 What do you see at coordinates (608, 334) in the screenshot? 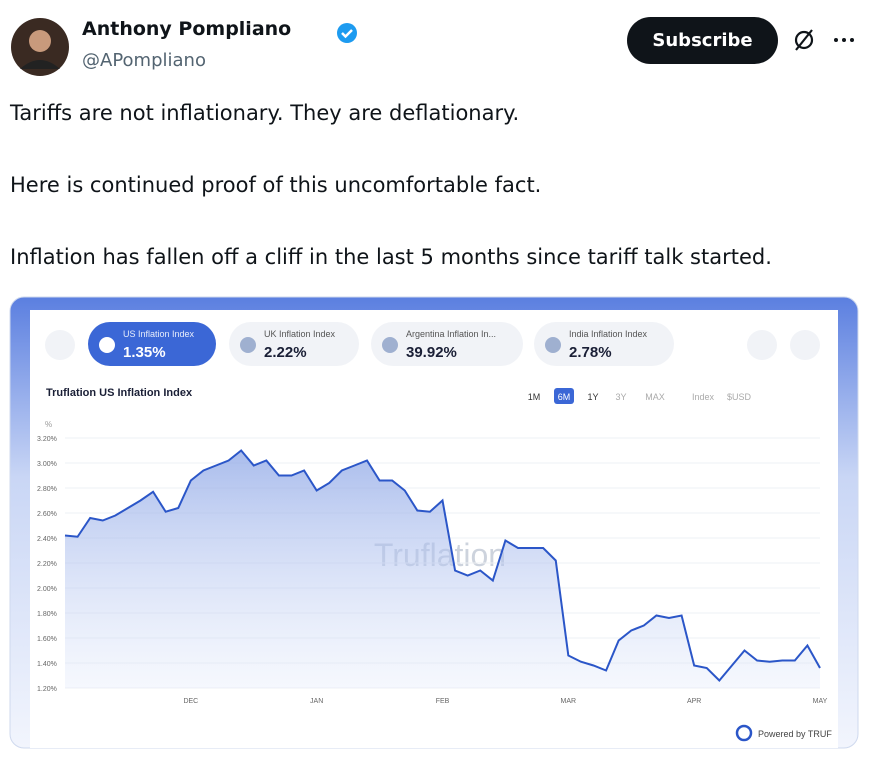
I see `card-label: India Inflation Index` at bounding box center [608, 334].